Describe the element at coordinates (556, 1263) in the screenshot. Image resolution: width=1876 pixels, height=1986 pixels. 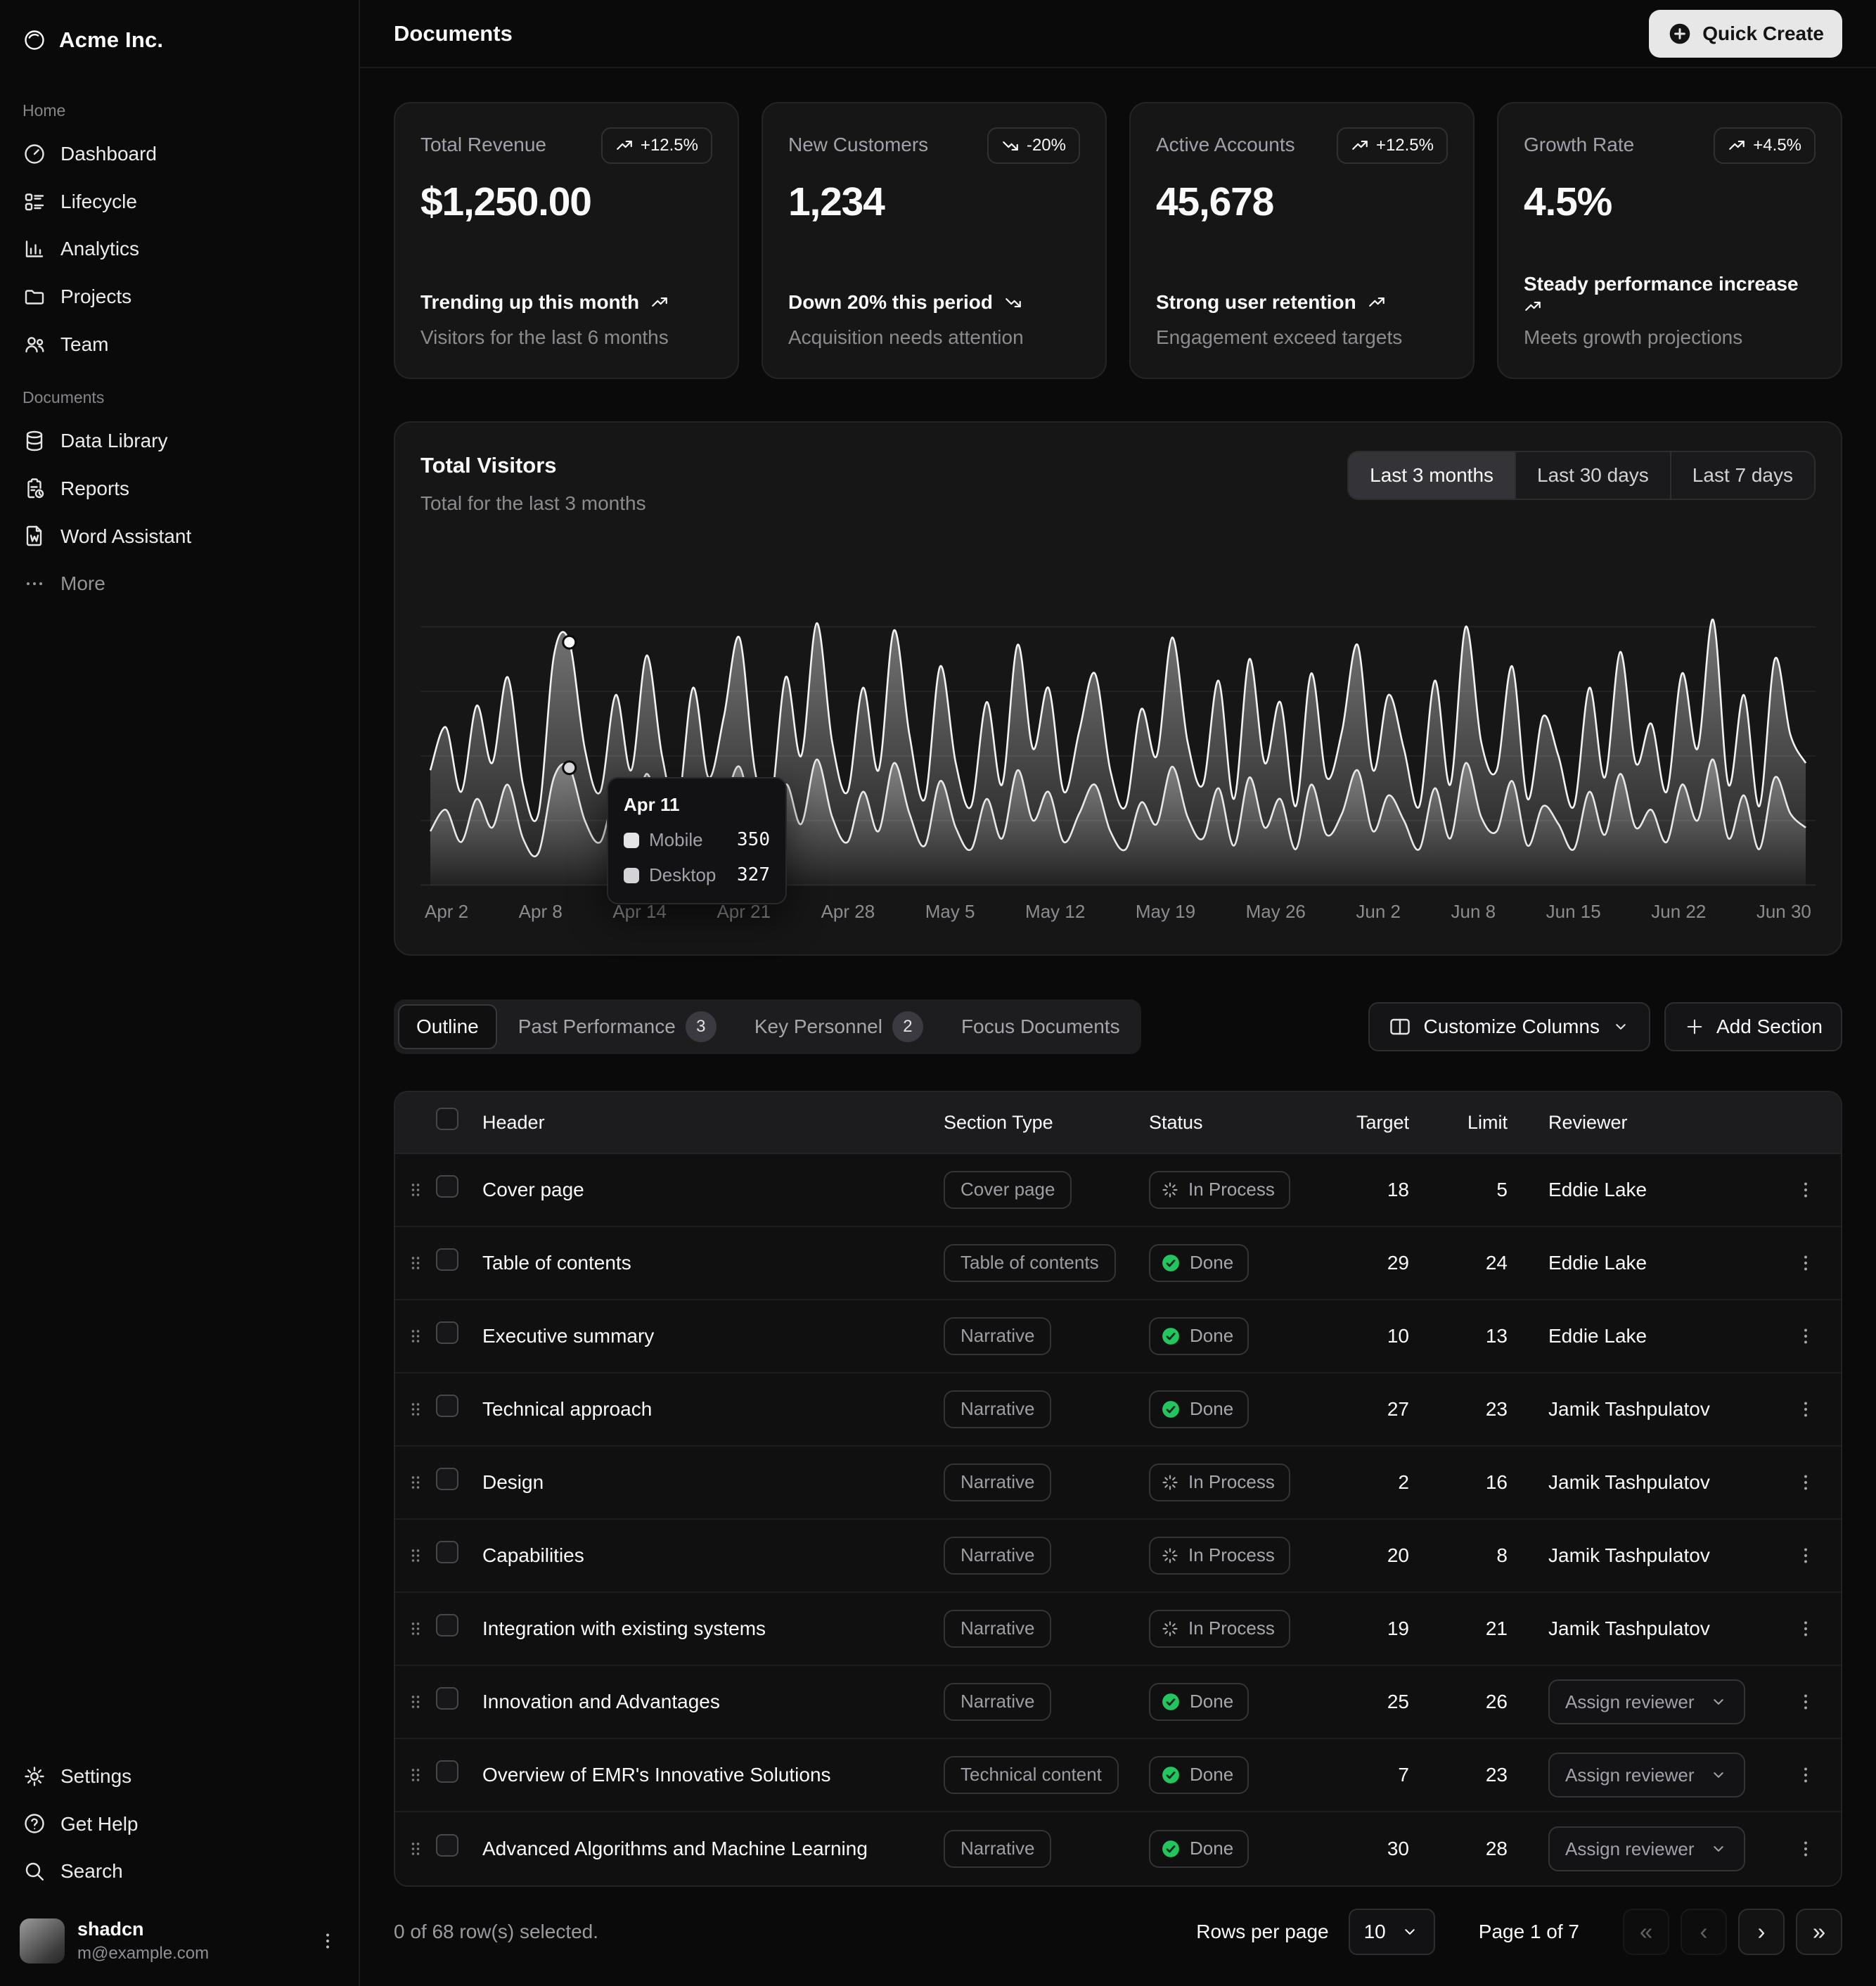
I see `row-header: Table of contents` at that location.